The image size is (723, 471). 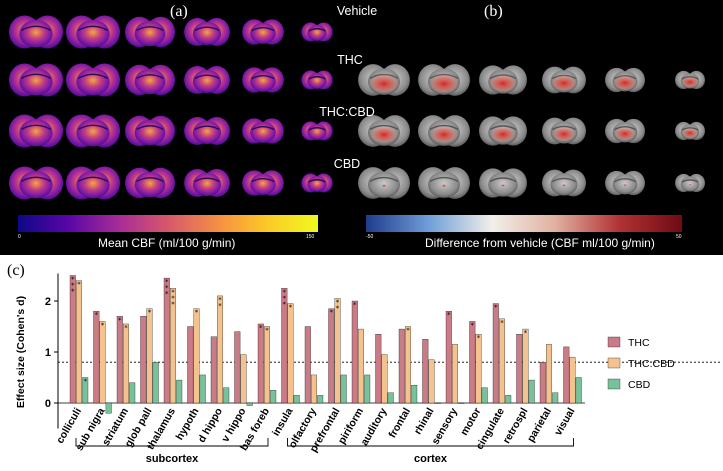 I want to click on cbf-colorbar-title: Mean CBF (ml/100 g/min), so click(x=167, y=243).